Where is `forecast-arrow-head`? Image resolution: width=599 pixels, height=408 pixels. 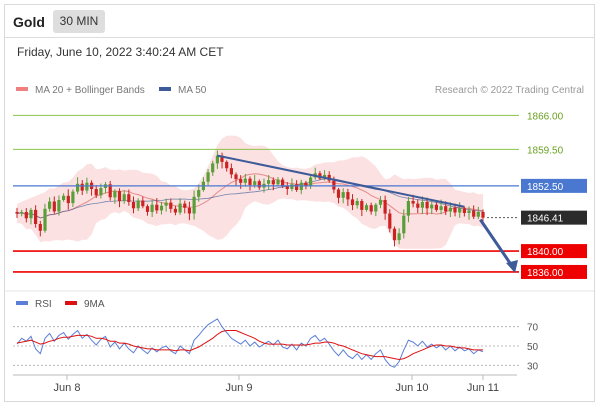
forecast-arrow-head is located at coordinates (512, 266).